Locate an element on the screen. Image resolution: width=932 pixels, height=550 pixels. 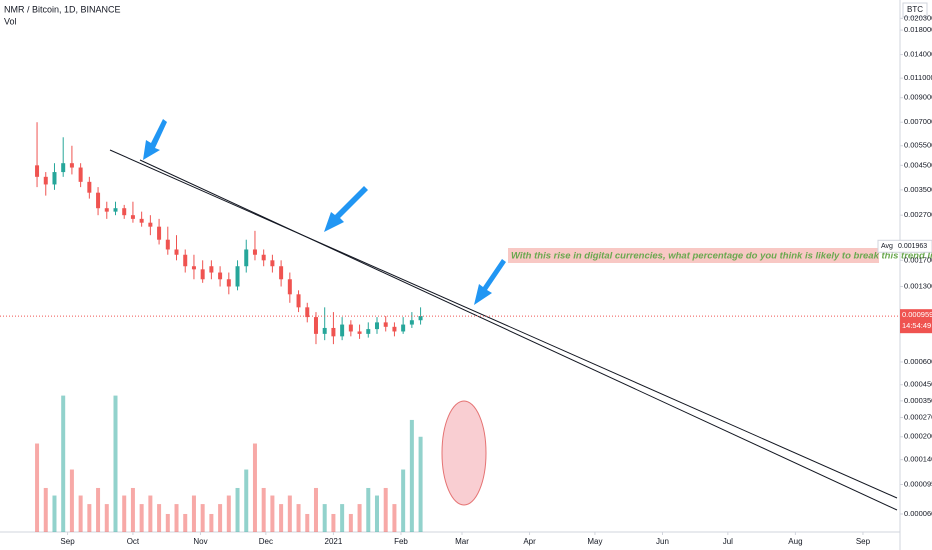
last-price-label: 0.000959 is located at coordinates (917, 314).